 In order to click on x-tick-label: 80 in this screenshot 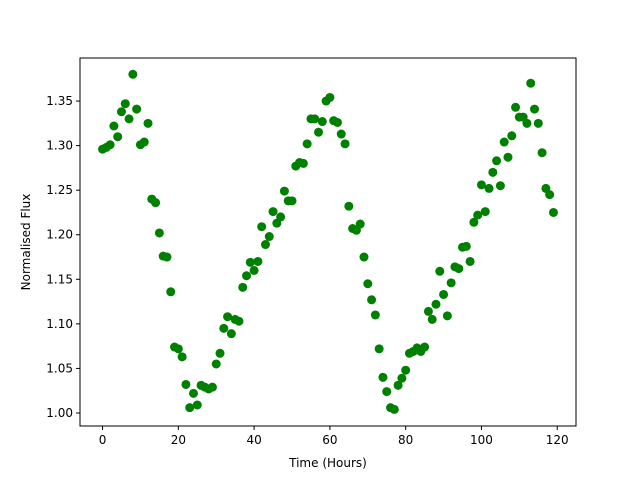, I will do `click(405, 440)`.